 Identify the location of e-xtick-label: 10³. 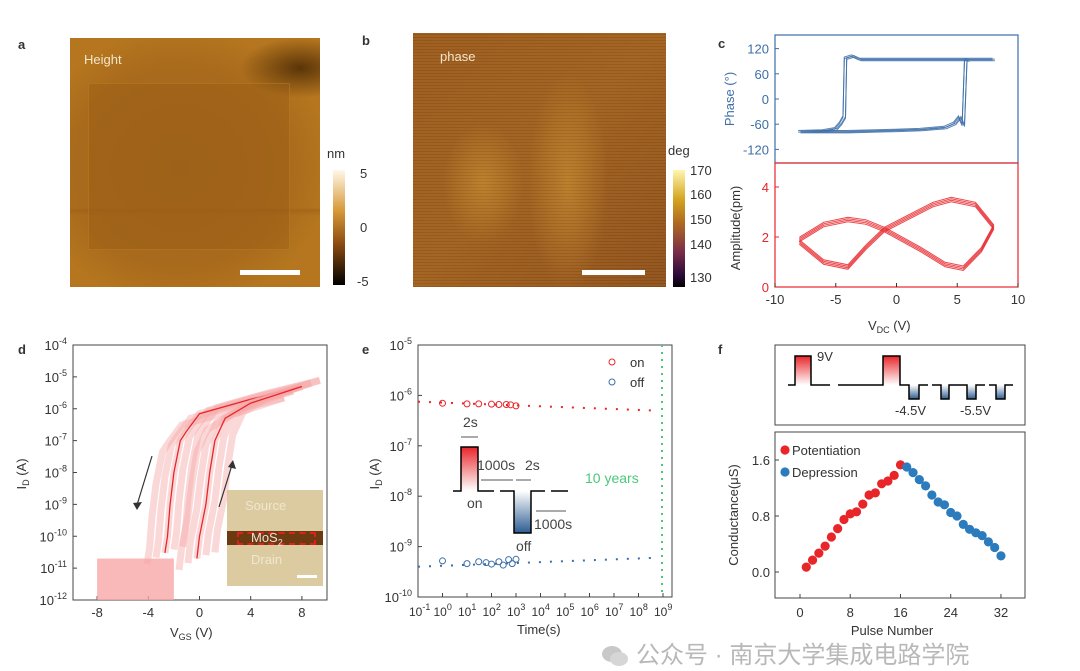
(516, 610).